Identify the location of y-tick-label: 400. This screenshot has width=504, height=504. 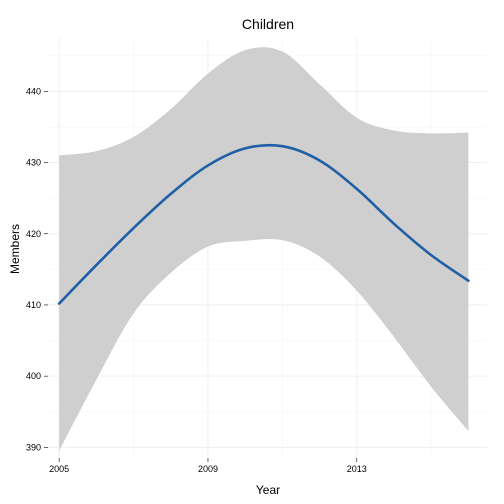
(33, 376).